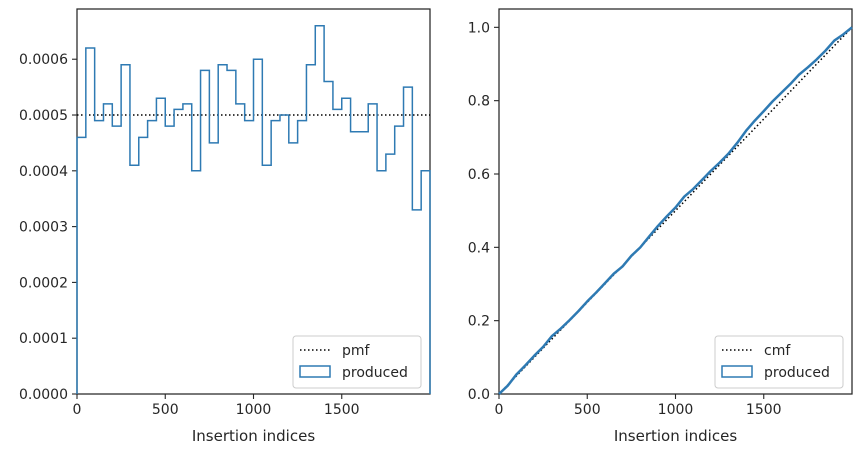 This screenshot has width=861, height=457. Describe the element at coordinates (356, 351) in the screenshot. I see `pmf-legend-pmf-label: pmf` at that location.